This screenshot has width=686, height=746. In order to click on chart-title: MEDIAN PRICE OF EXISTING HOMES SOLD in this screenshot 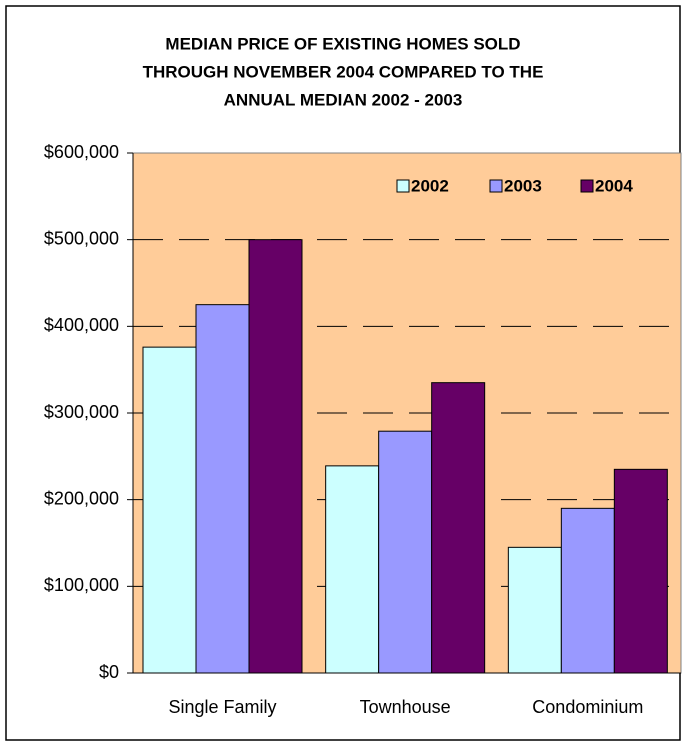, I will do `click(342, 43)`.